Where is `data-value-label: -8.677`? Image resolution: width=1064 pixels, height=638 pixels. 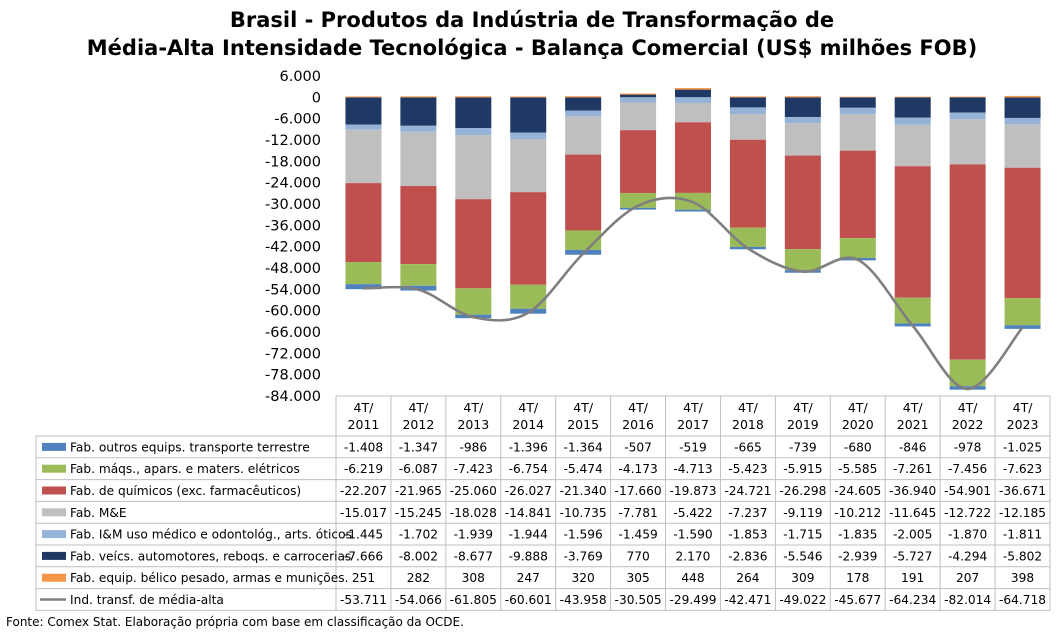
data-value-label: -8.677 is located at coordinates (473, 556).